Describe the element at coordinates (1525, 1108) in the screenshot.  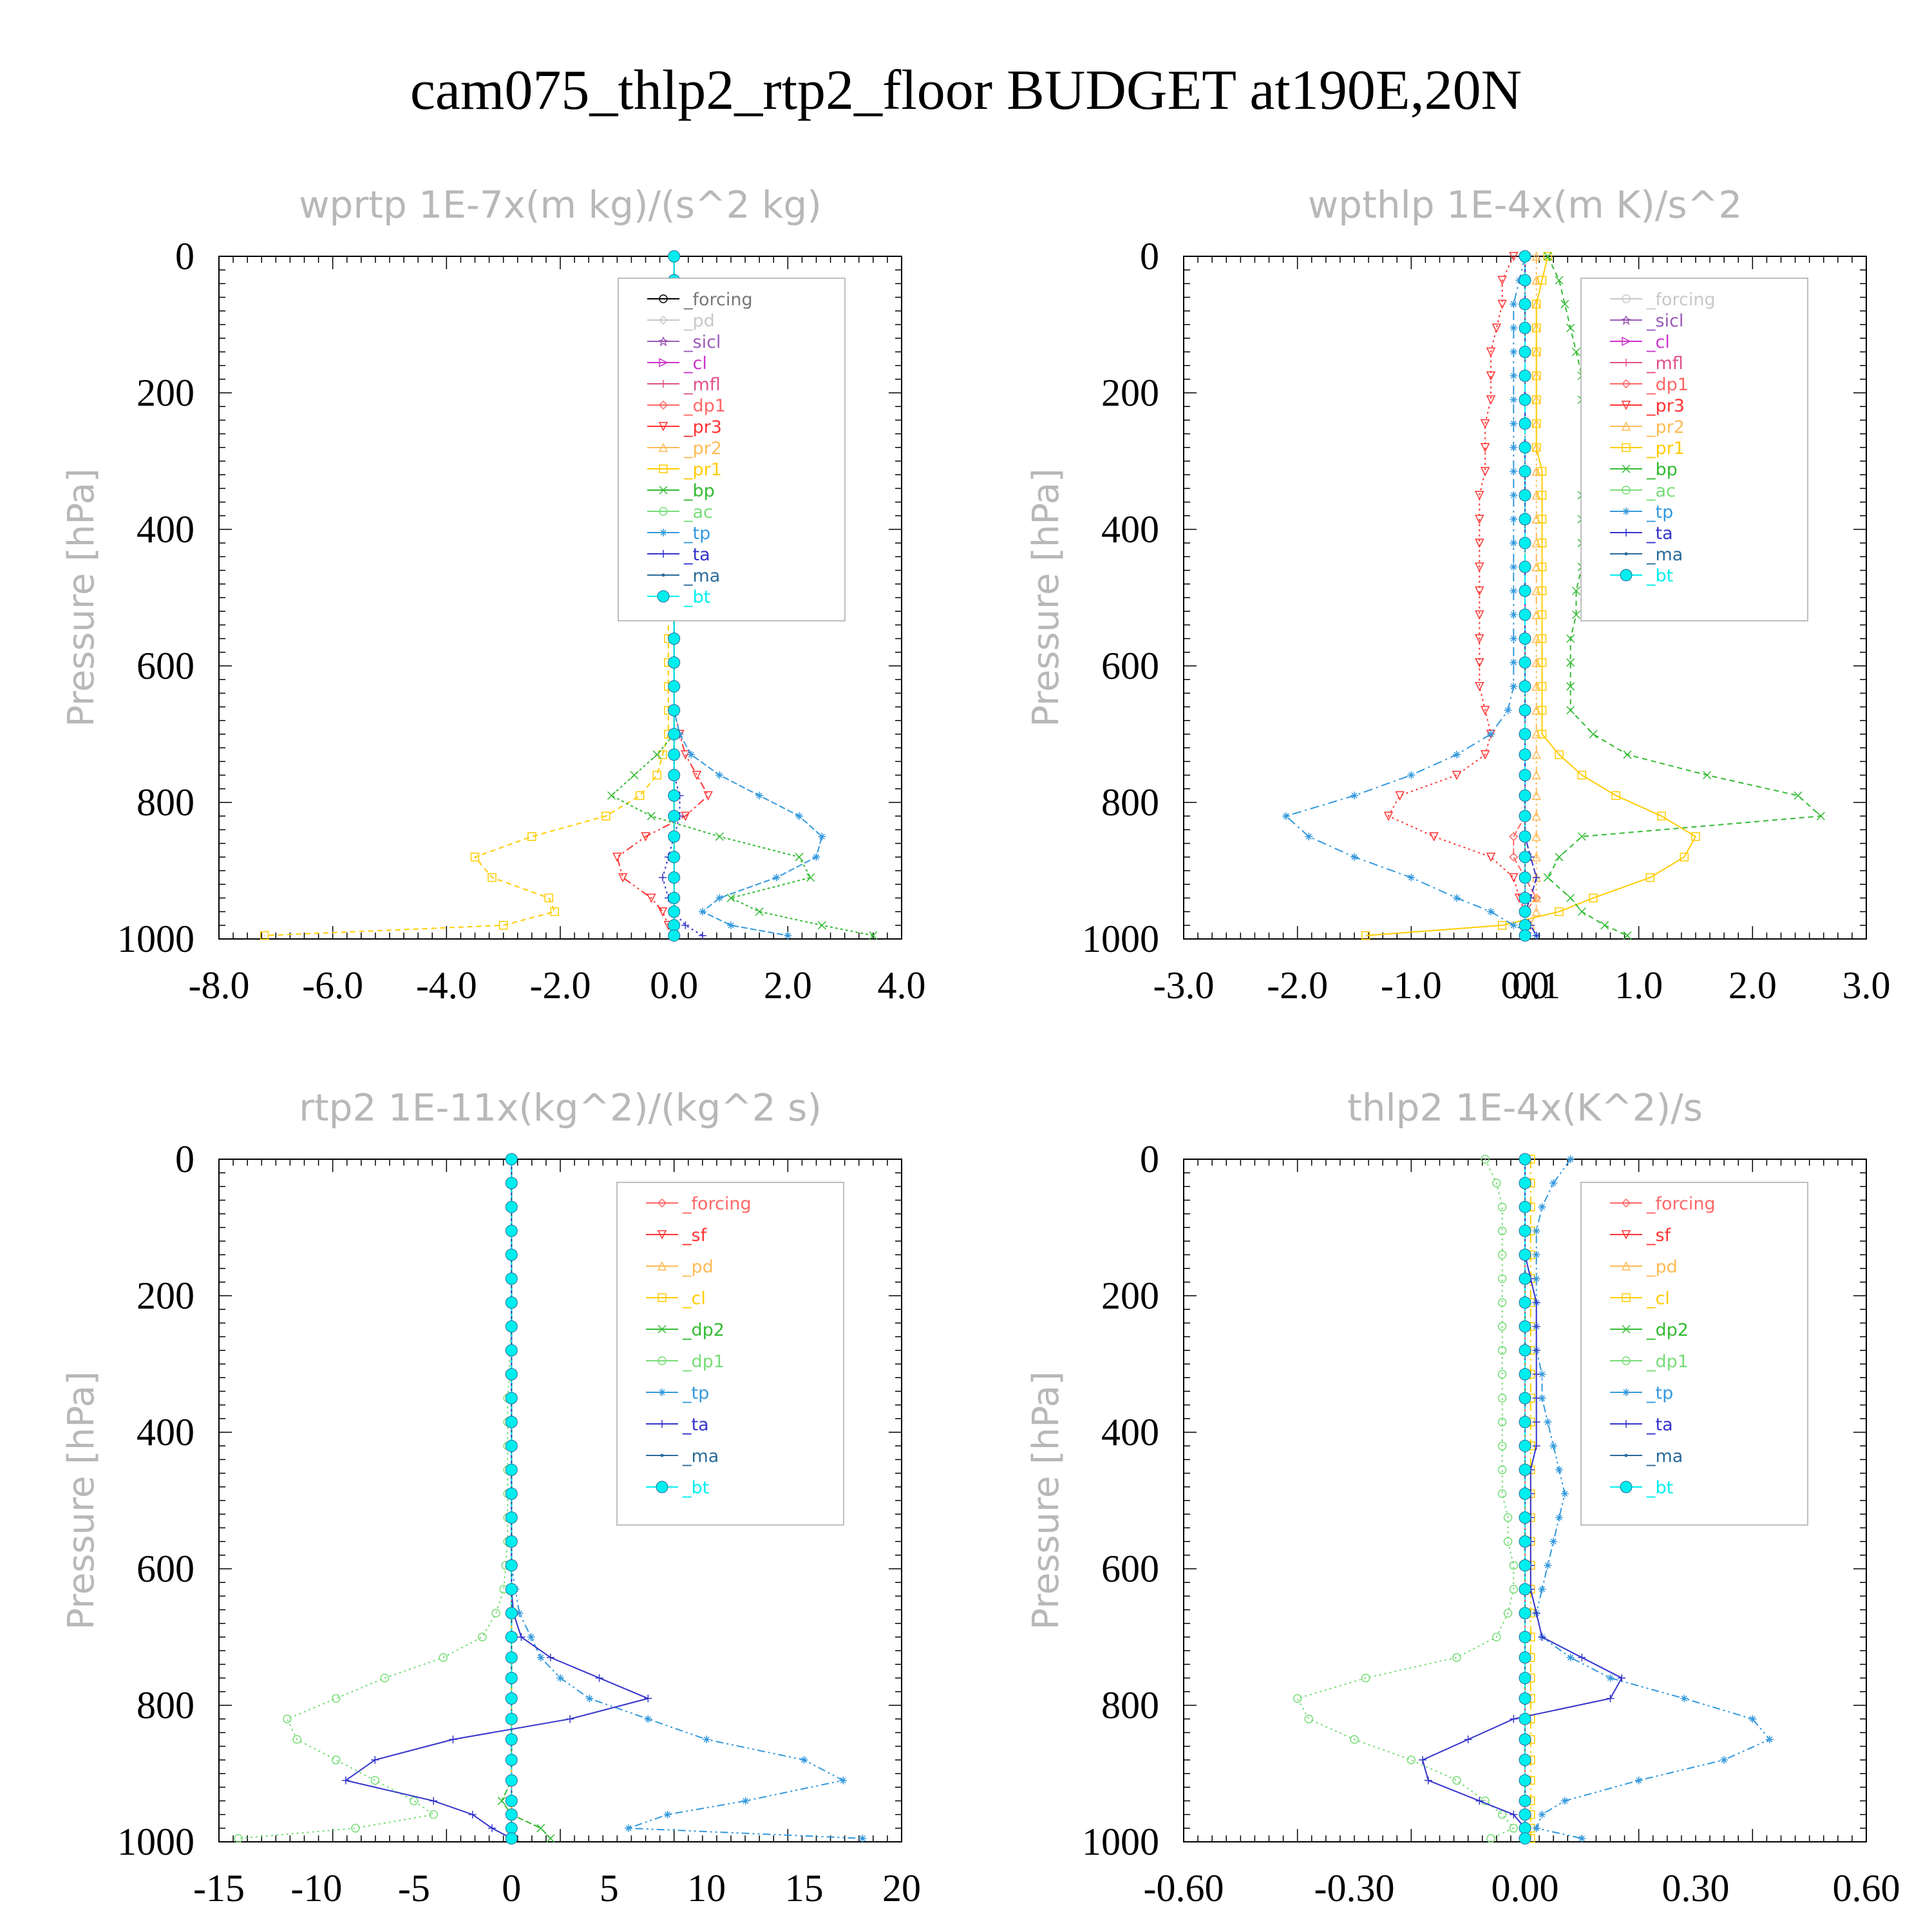
I see `panel-title: thlp2 1E-4x(K^2)/s` at that location.